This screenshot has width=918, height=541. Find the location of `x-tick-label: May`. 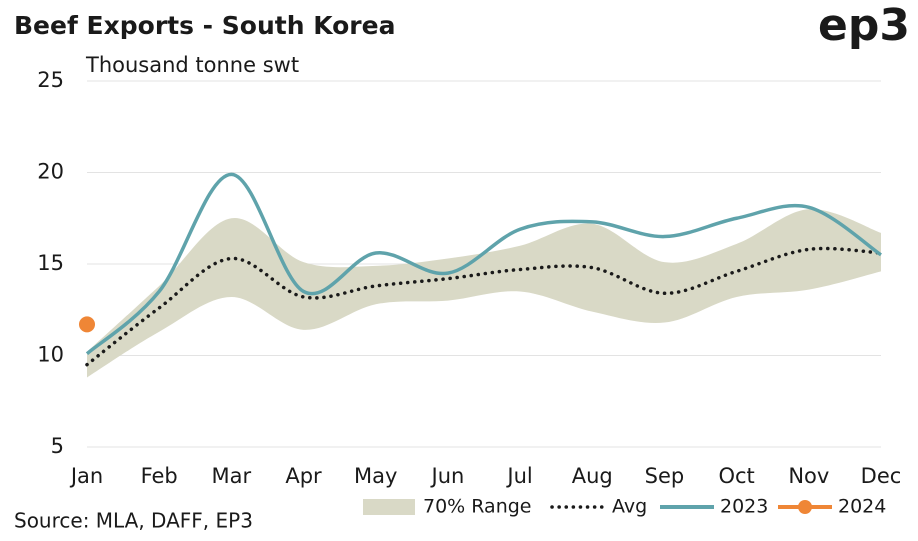

x-tick-label: May is located at coordinates (375, 476).